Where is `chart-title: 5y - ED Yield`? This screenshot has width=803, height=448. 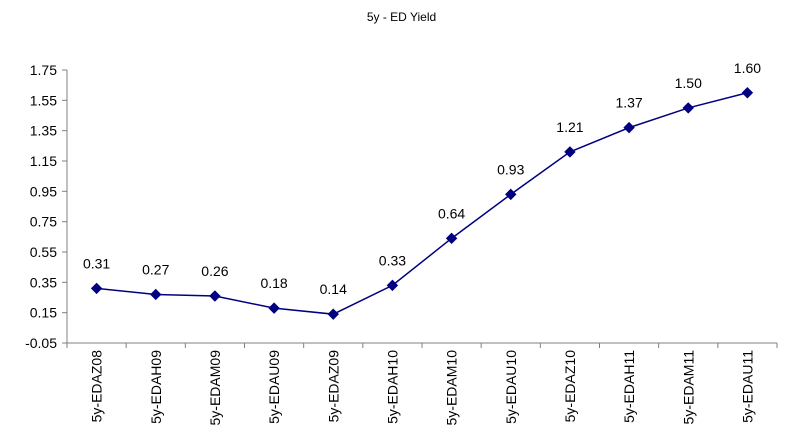
chart-title: 5y - ED Yield is located at coordinates (401, 17).